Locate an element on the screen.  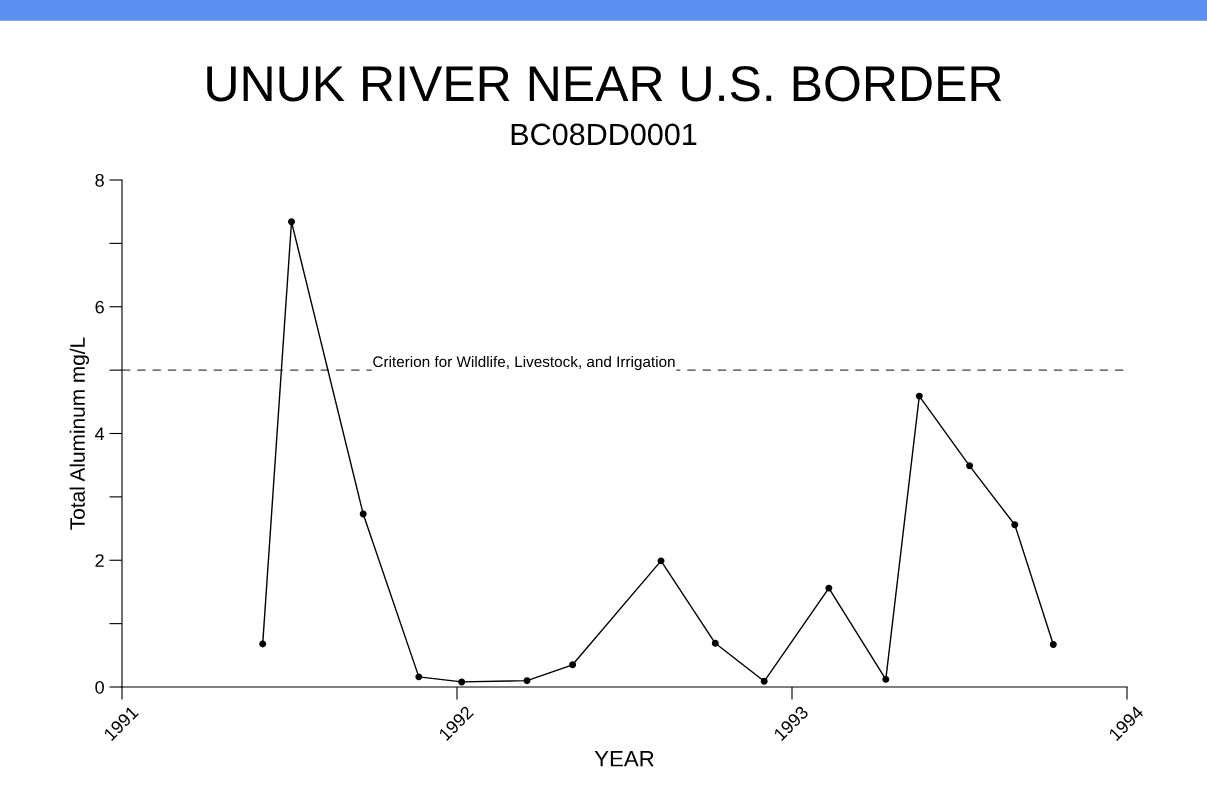
y-tick-label: 6 is located at coordinates (99, 307).